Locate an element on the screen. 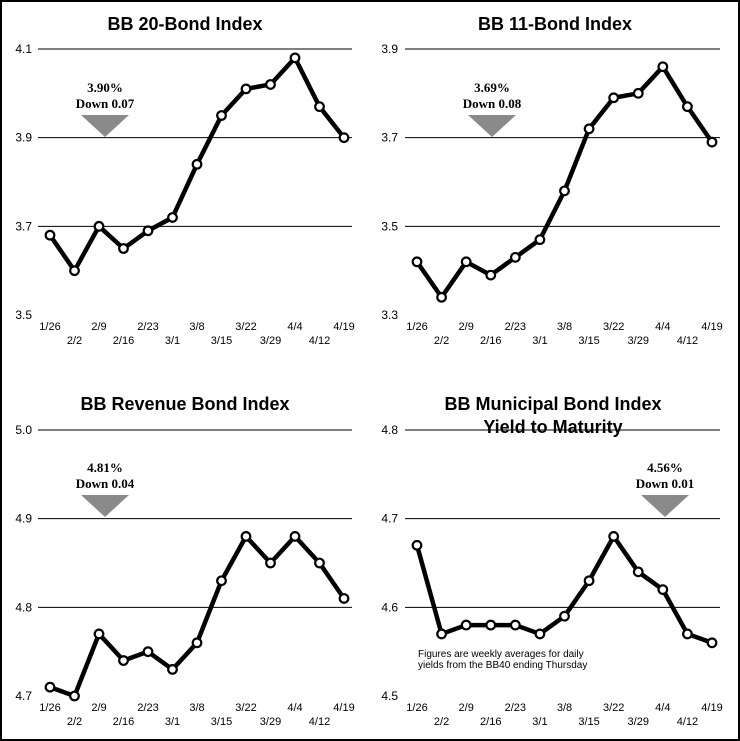  annotation-change: Down 0.01 is located at coordinates (665, 483).